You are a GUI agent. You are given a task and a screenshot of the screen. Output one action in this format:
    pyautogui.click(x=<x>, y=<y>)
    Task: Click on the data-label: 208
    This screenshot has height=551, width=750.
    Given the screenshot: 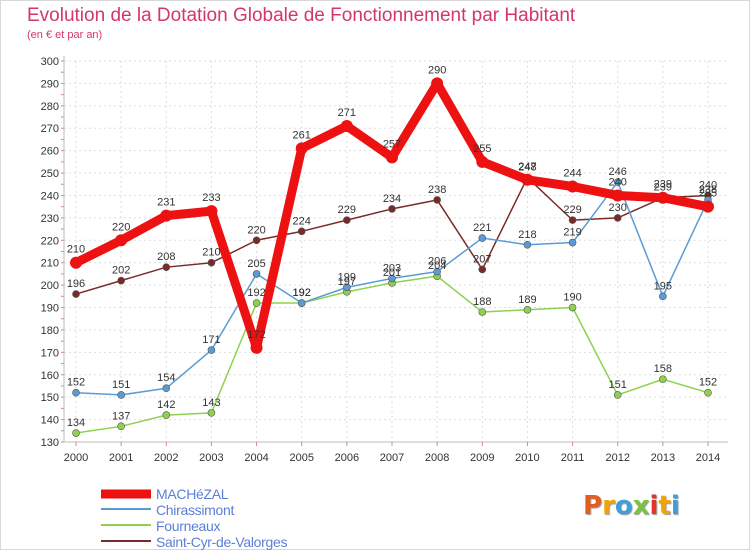 What is the action you would take?
    pyautogui.click(x=166, y=257)
    